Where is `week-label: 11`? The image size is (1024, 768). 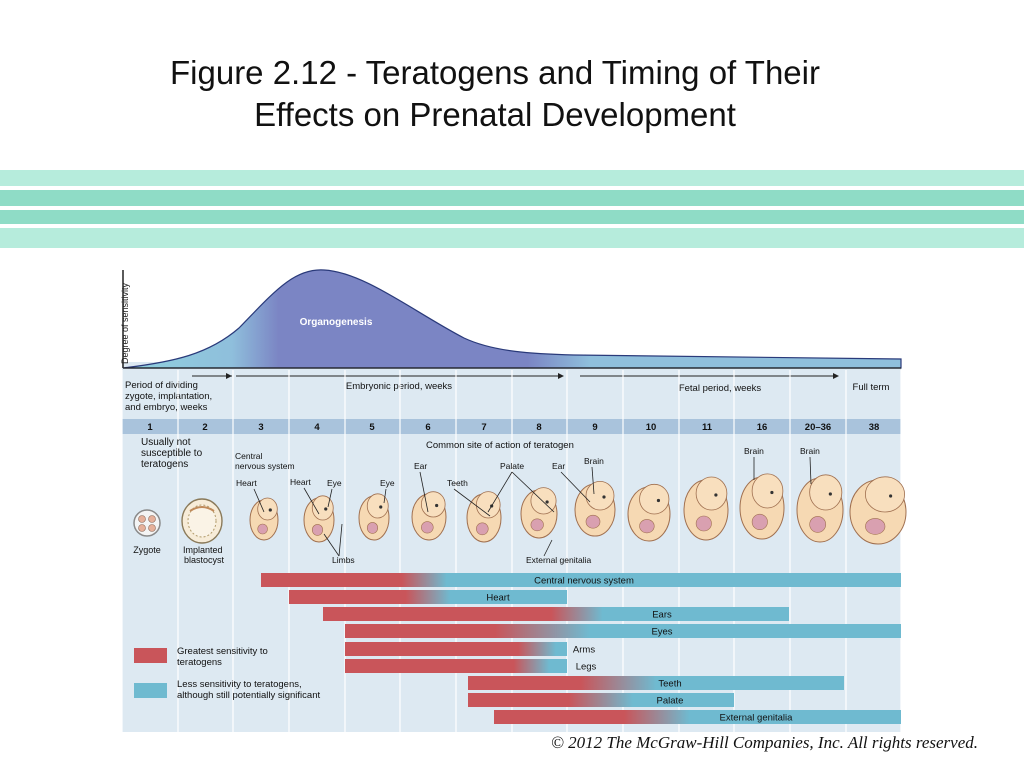
week-label: 11 is located at coordinates (707, 427).